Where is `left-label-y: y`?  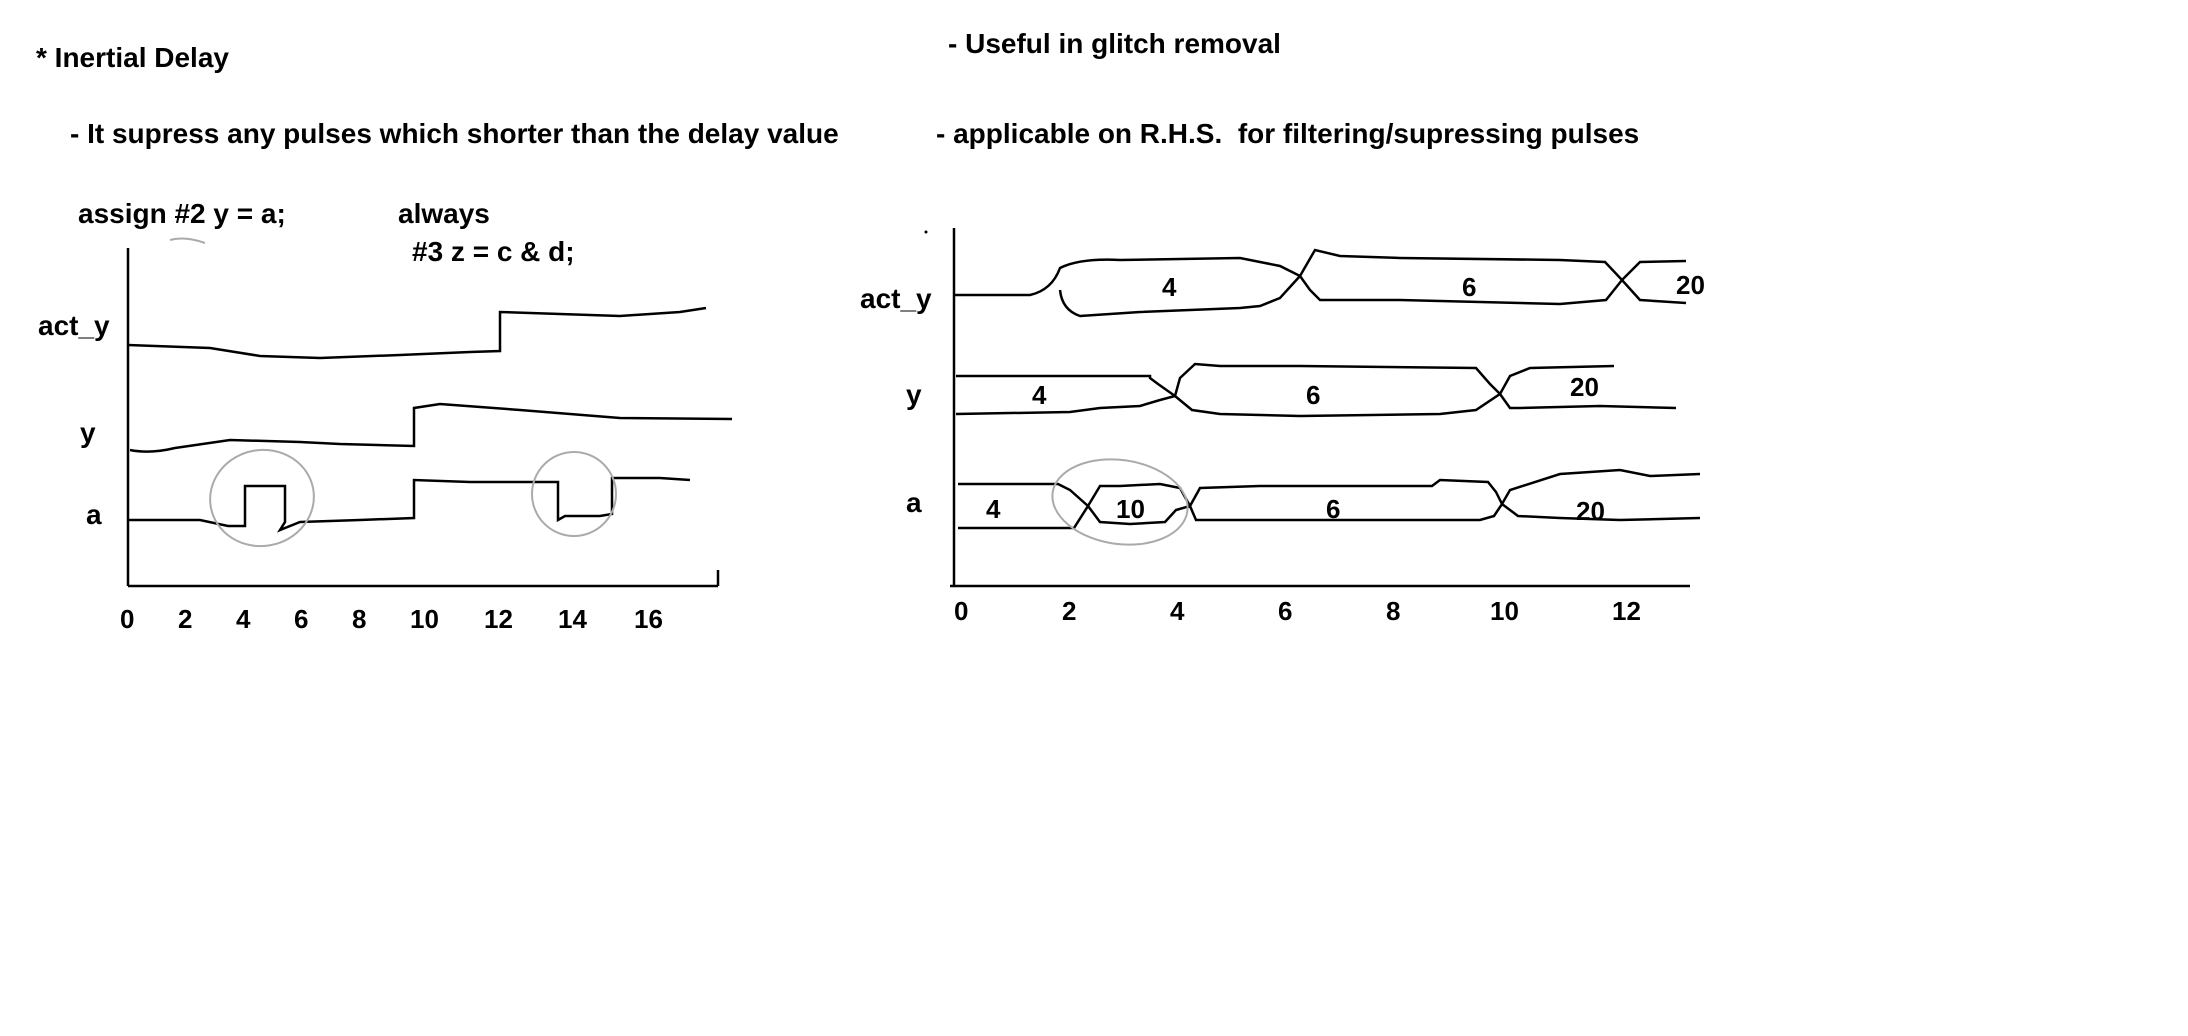
left-label-y: y is located at coordinates (88, 432).